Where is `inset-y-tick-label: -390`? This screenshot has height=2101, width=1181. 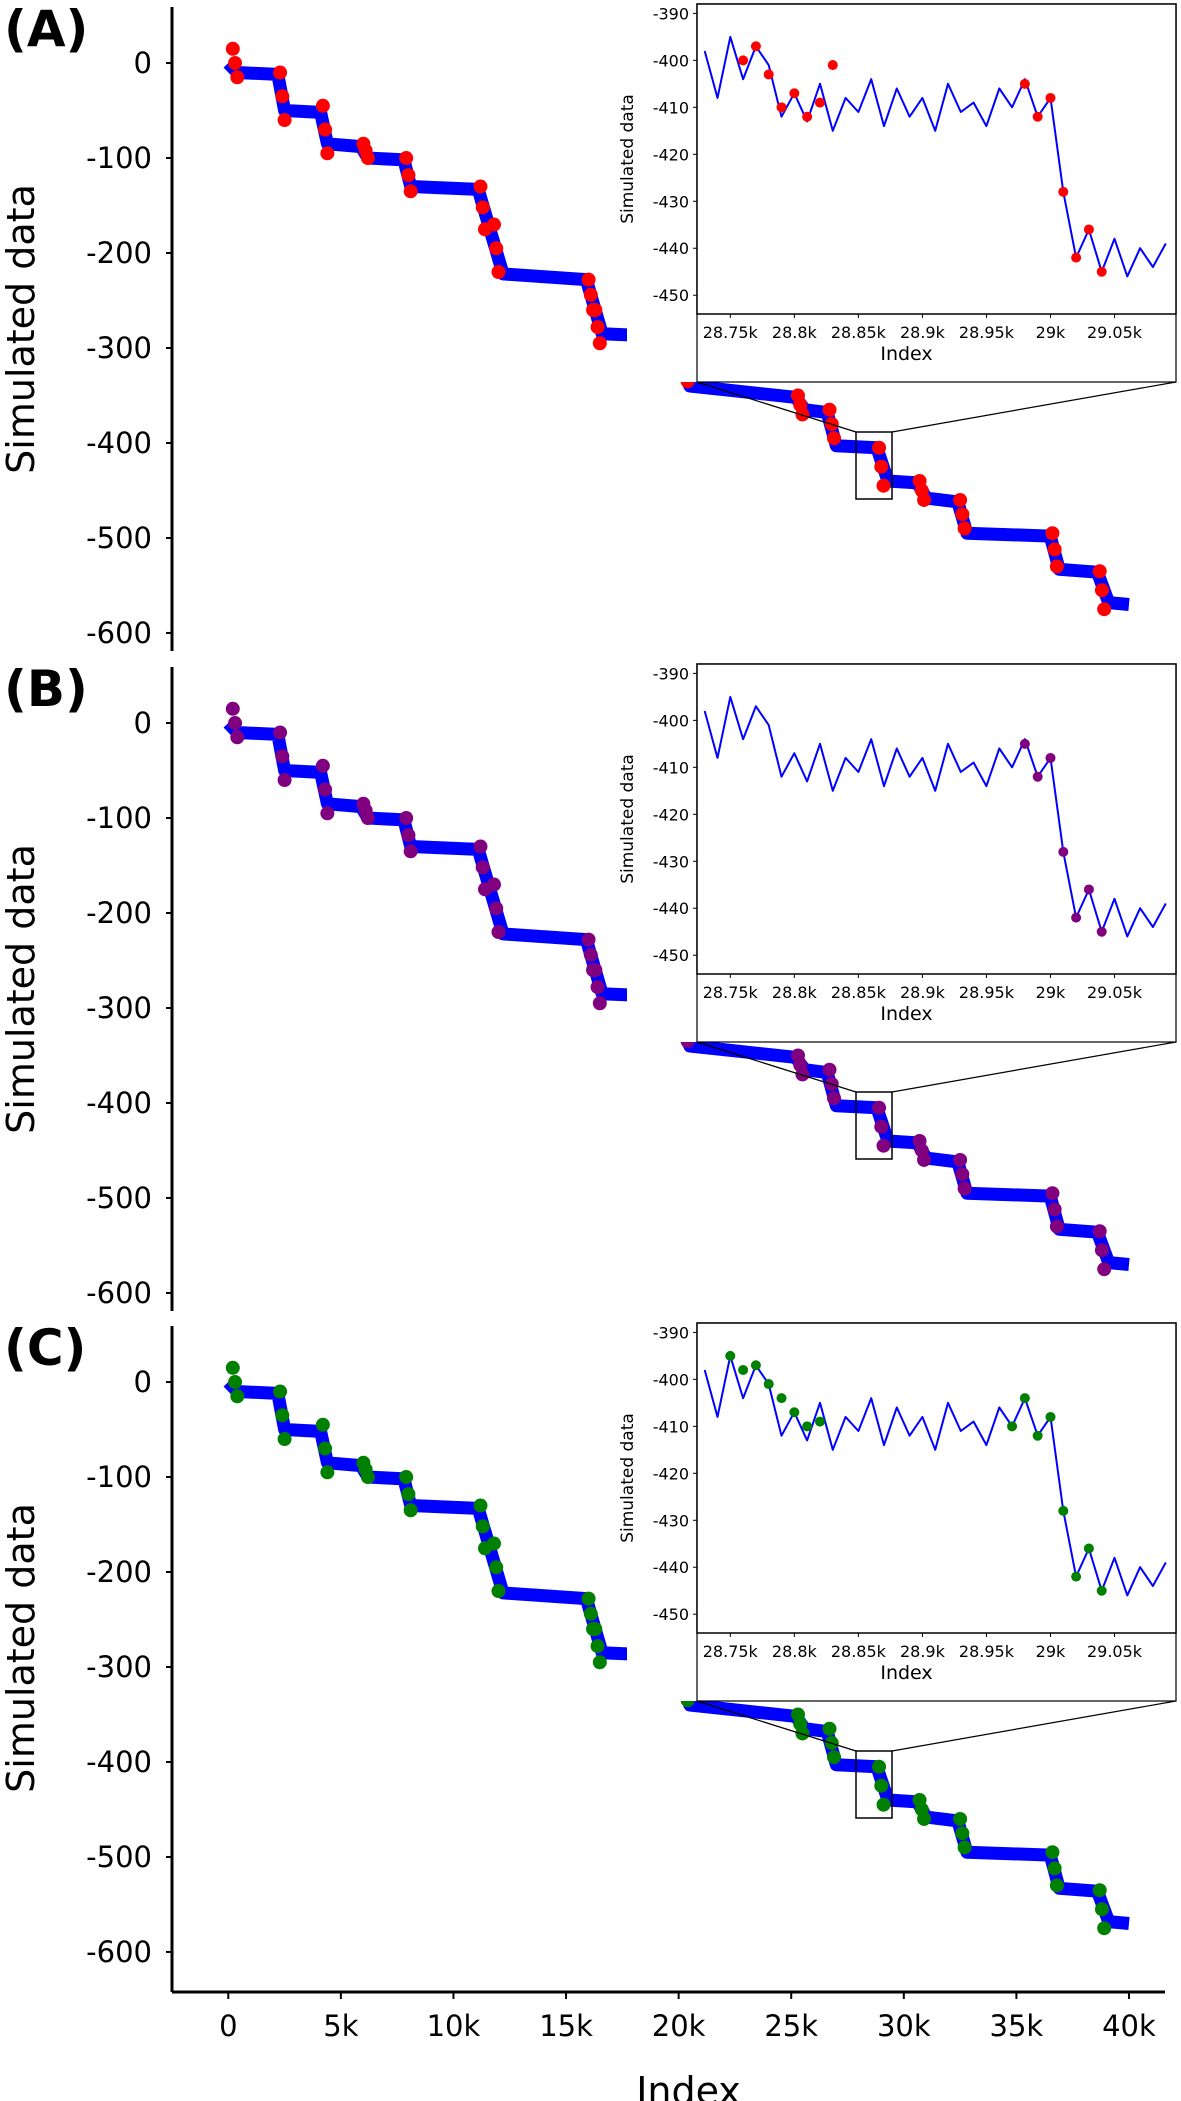 inset-y-tick-label: -390 is located at coordinates (671, 673).